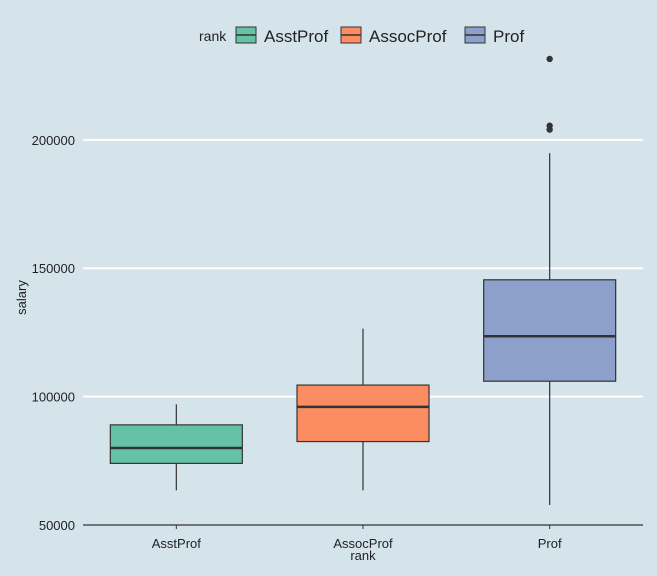  I want to click on legend: rank AsstProf AssocProf Prof, so click(361, 36).